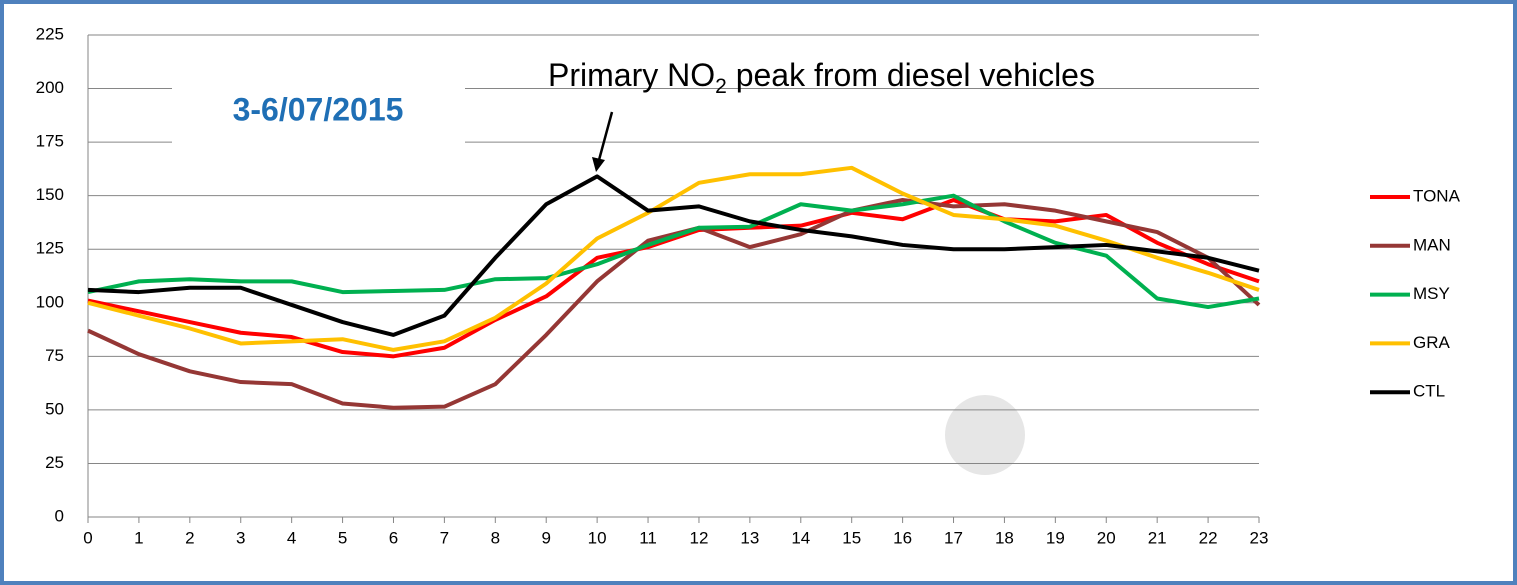  What do you see at coordinates (648, 537) in the screenshot?
I see `x-tick-label: 11` at bounding box center [648, 537].